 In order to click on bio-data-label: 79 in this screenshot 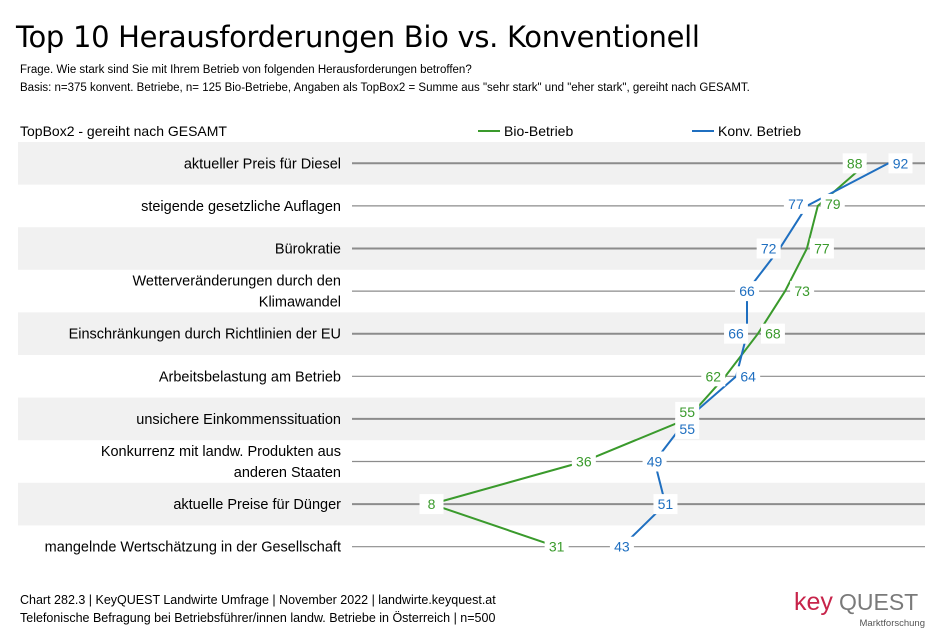, I will do `click(833, 204)`.